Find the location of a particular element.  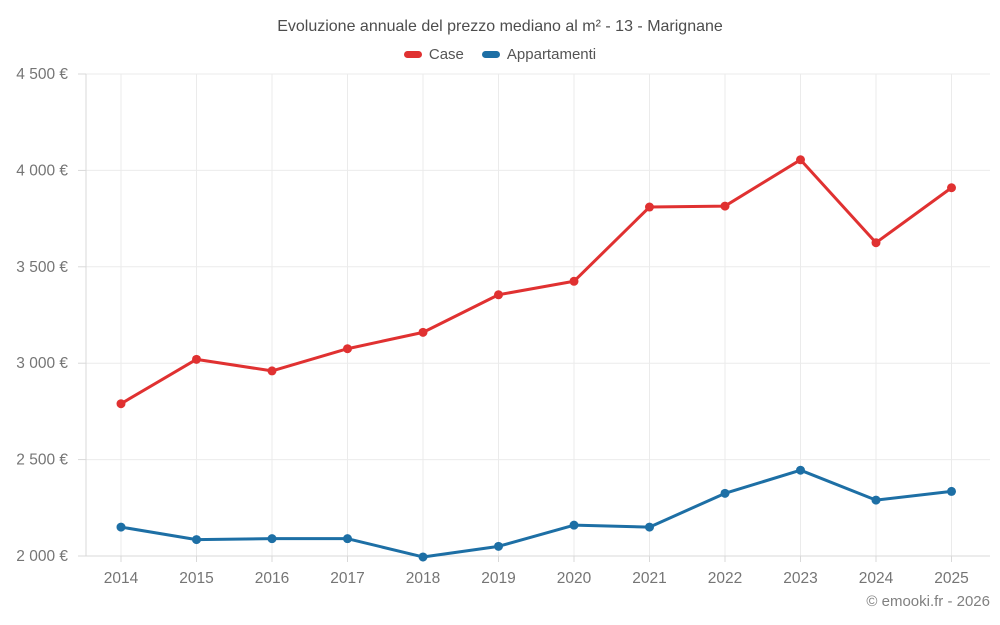

case-data-point-2018 is located at coordinates (423, 332).